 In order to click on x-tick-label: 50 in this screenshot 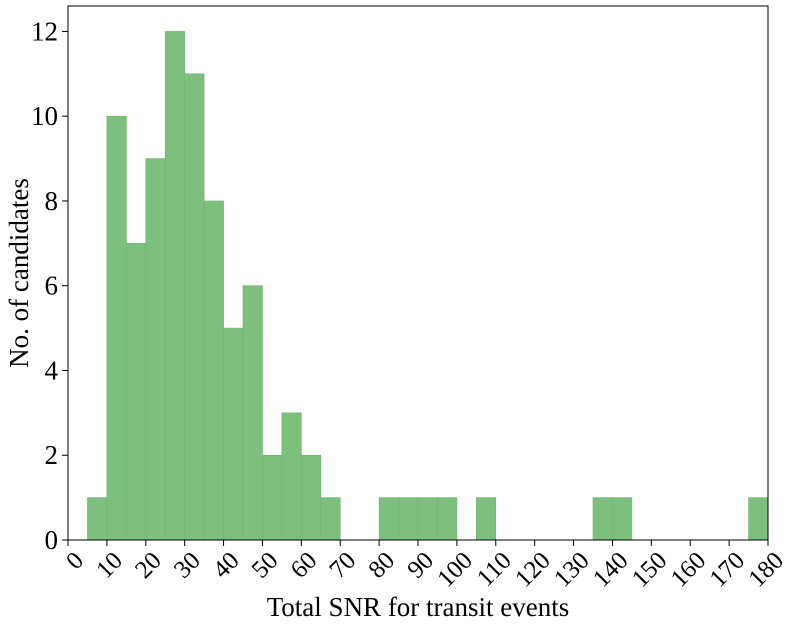, I will do `click(265, 565)`.